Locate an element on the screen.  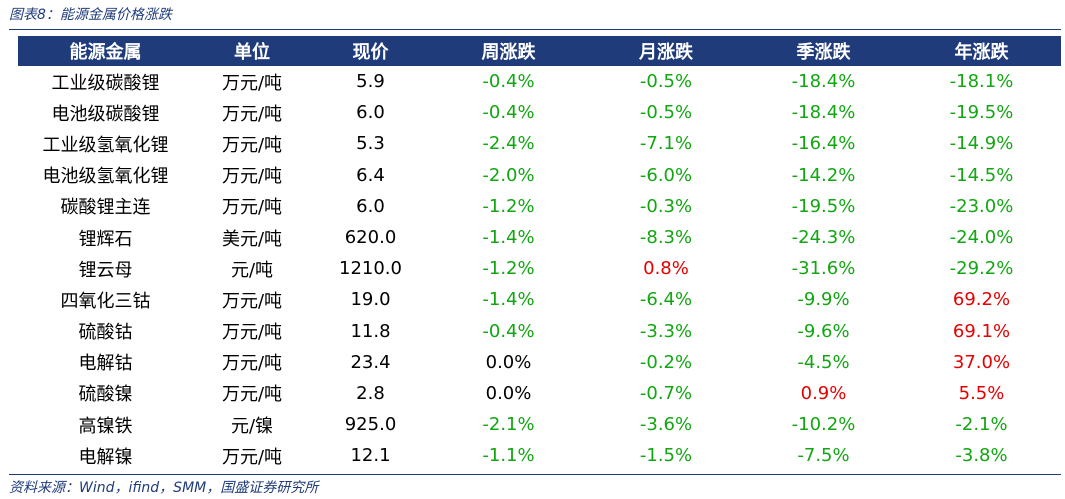
table-row: 锂辉石 美元/吨 620.0 -1.4% -8.3% -24.3% -24.0% is located at coordinates (539, 237).